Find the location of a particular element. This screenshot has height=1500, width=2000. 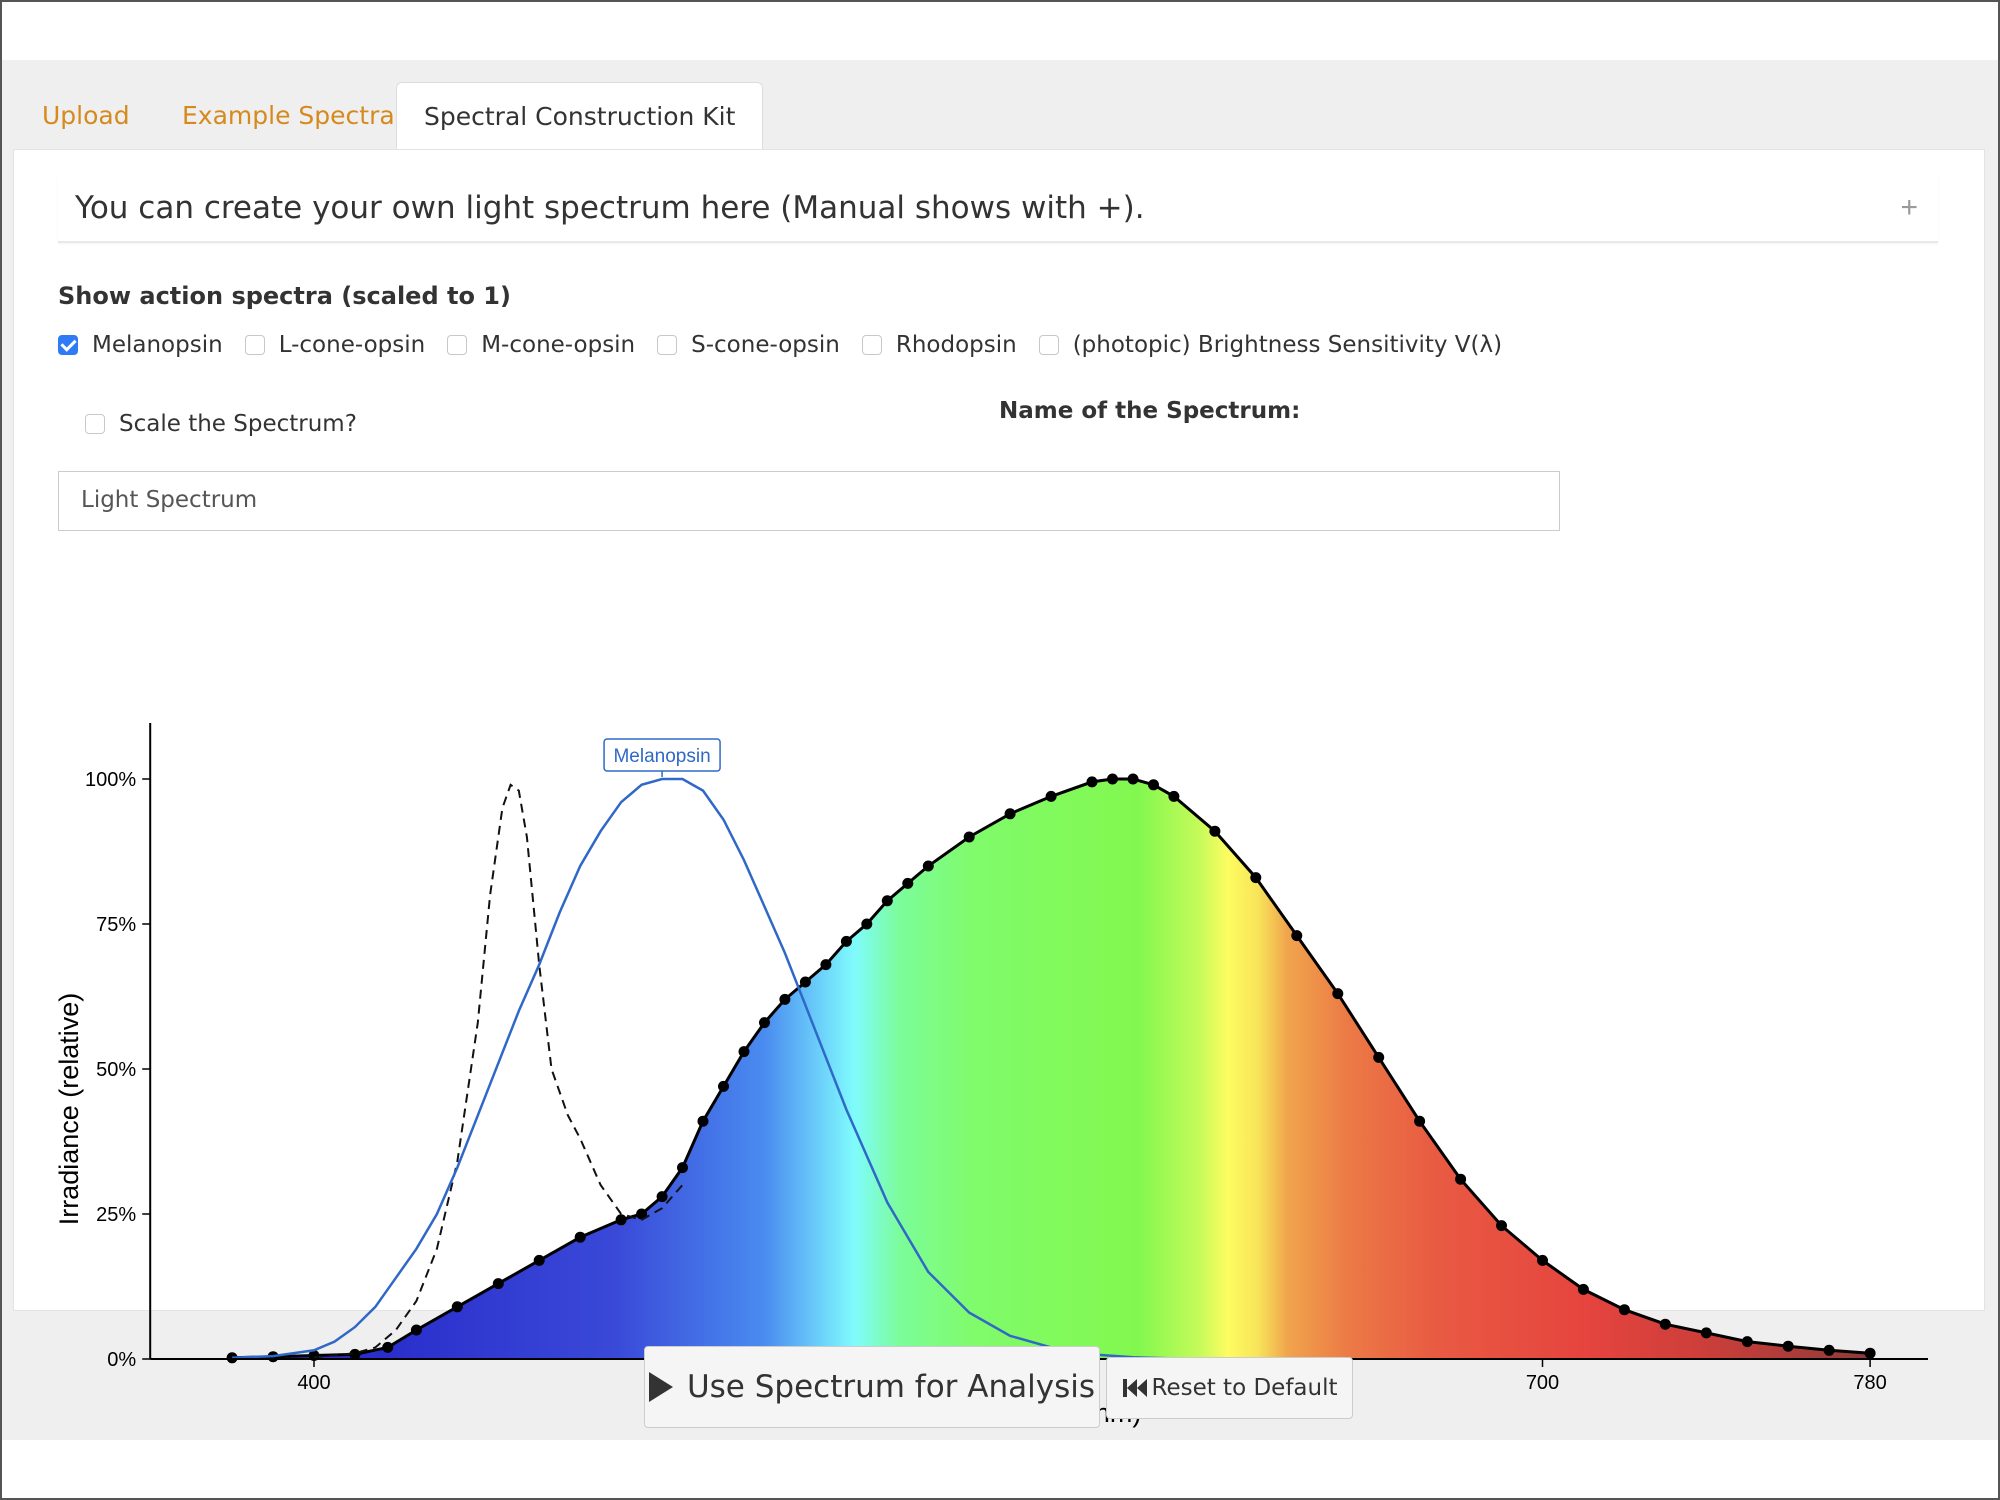

y-tick-label: 0% is located at coordinates (121, 1360).